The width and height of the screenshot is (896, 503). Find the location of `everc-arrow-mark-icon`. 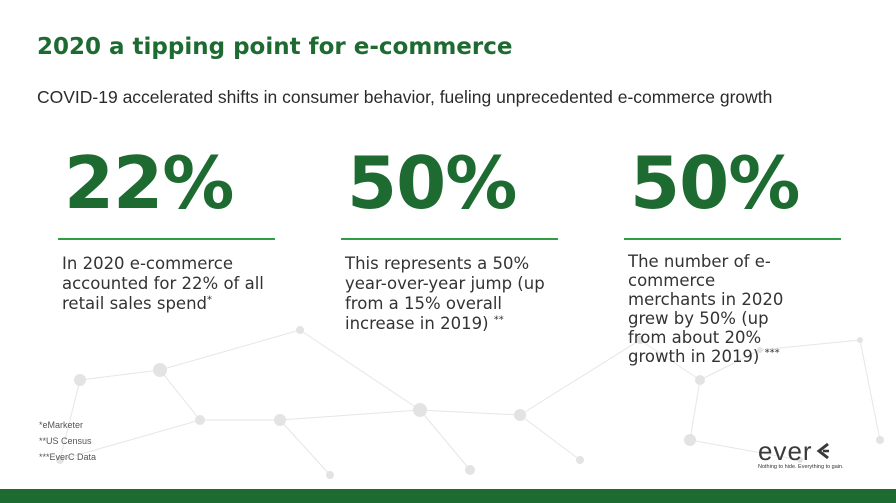

everc-arrow-mark-icon is located at coordinates (822, 451).